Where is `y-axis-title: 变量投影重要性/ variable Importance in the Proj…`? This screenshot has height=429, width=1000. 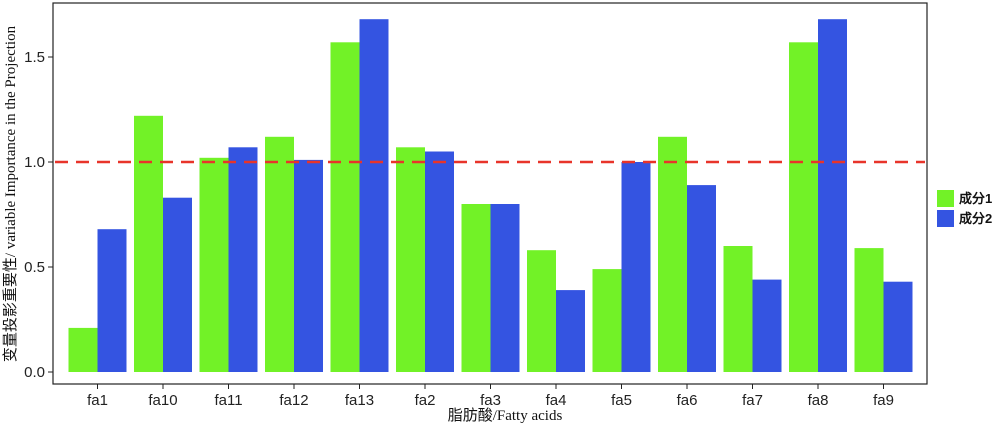
y-axis-title: 变量投影重要性/ variable Importance in the Proj… is located at coordinates (10, 193).